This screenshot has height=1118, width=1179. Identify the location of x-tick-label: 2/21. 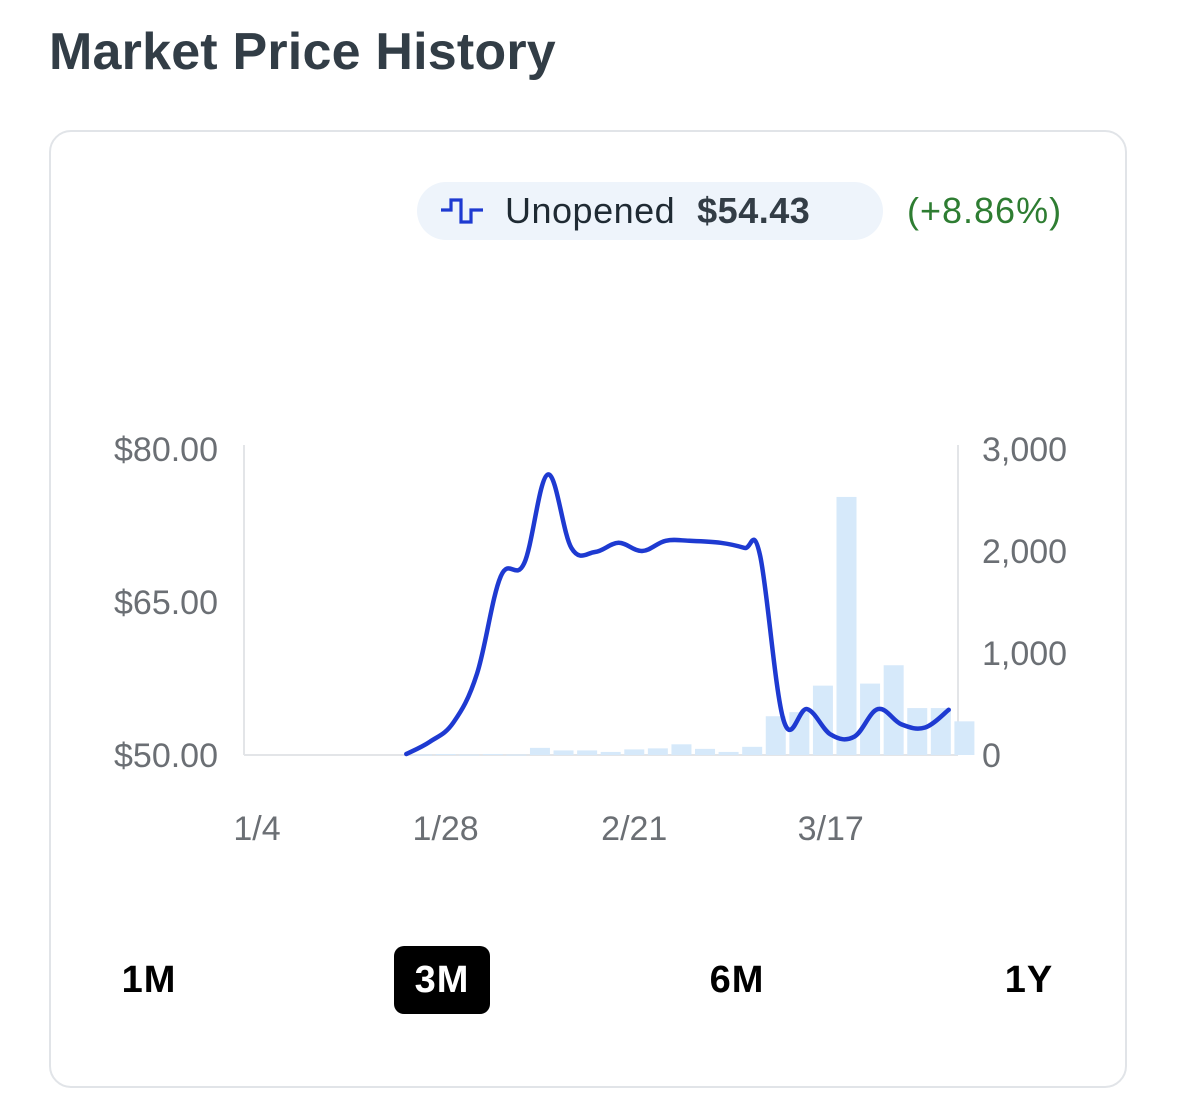
(634, 829).